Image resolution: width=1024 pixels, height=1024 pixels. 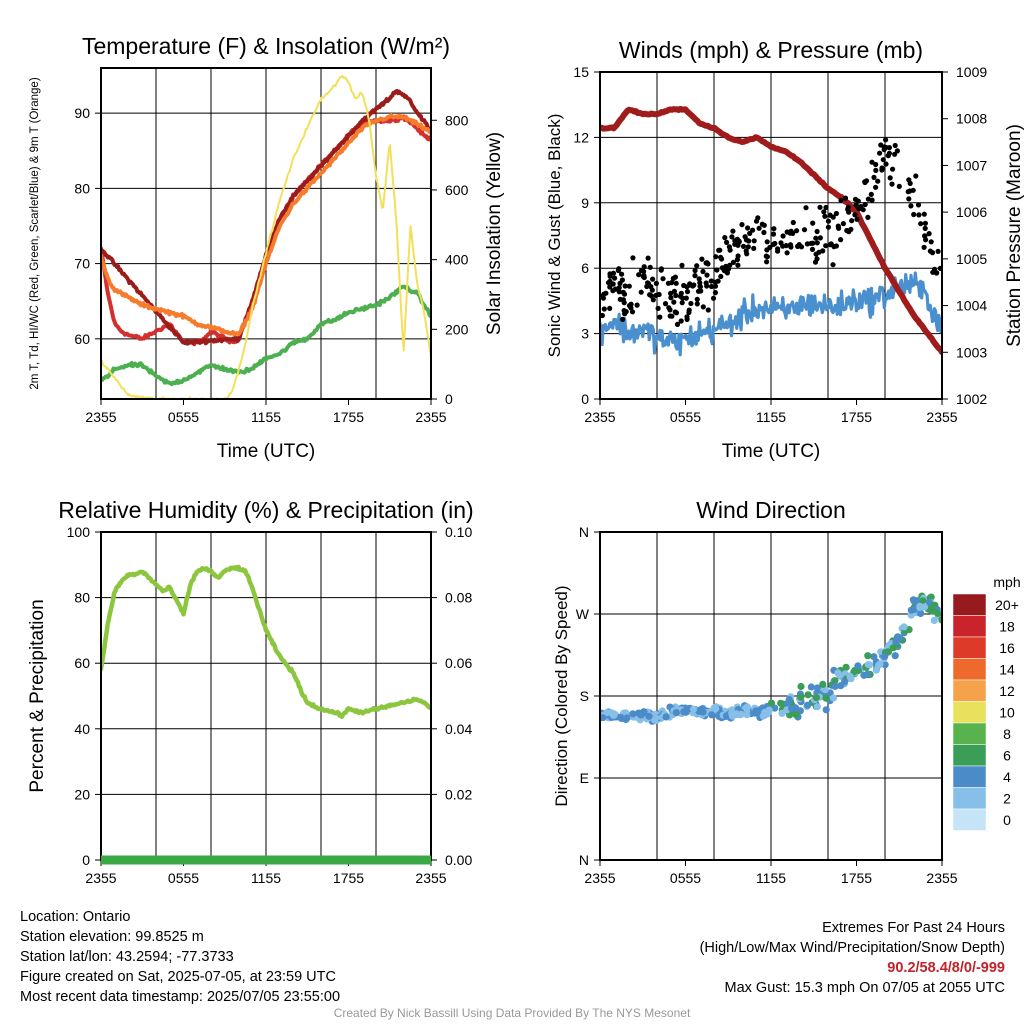 I want to click on colorbar-label: 10, so click(x=1007, y=712).